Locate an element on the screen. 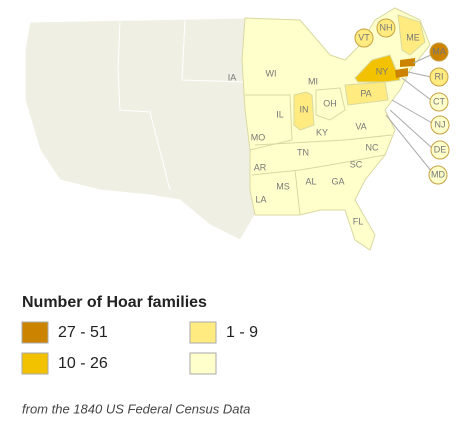 This screenshot has width=467, height=436. state-label: IN is located at coordinates (304, 109).